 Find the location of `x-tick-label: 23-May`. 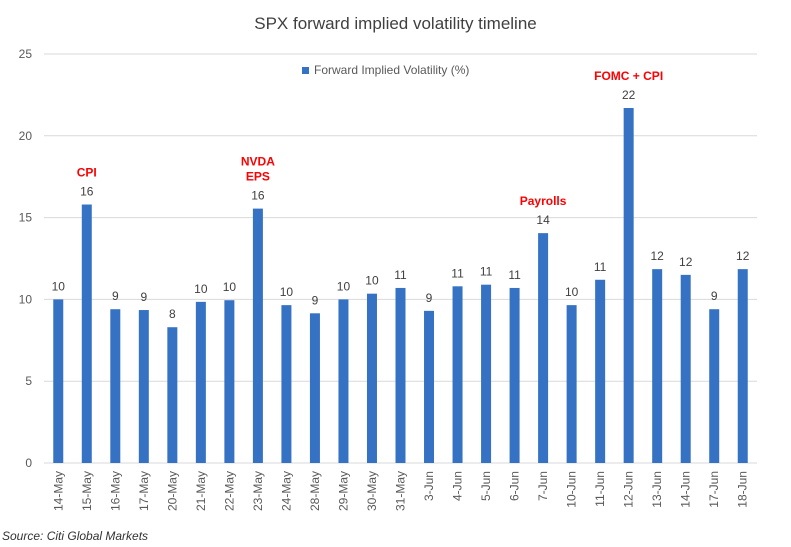

x-tick-label: 23-May is located at coordinates (258, 491).